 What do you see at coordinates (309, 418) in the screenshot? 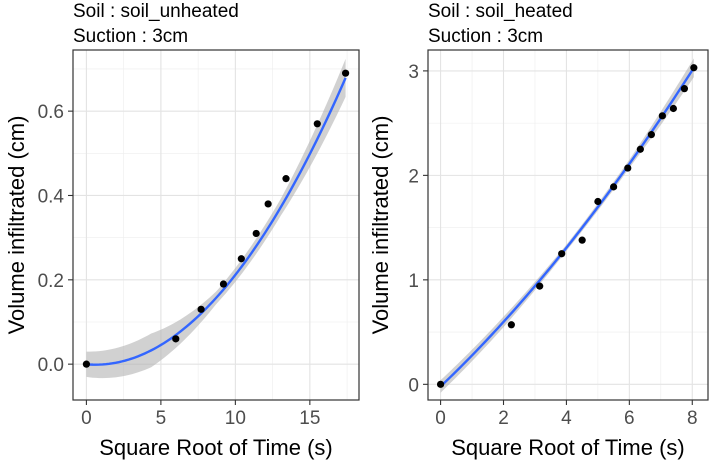
I see `x-tick-label: 15` at bounding box center [309, 418].